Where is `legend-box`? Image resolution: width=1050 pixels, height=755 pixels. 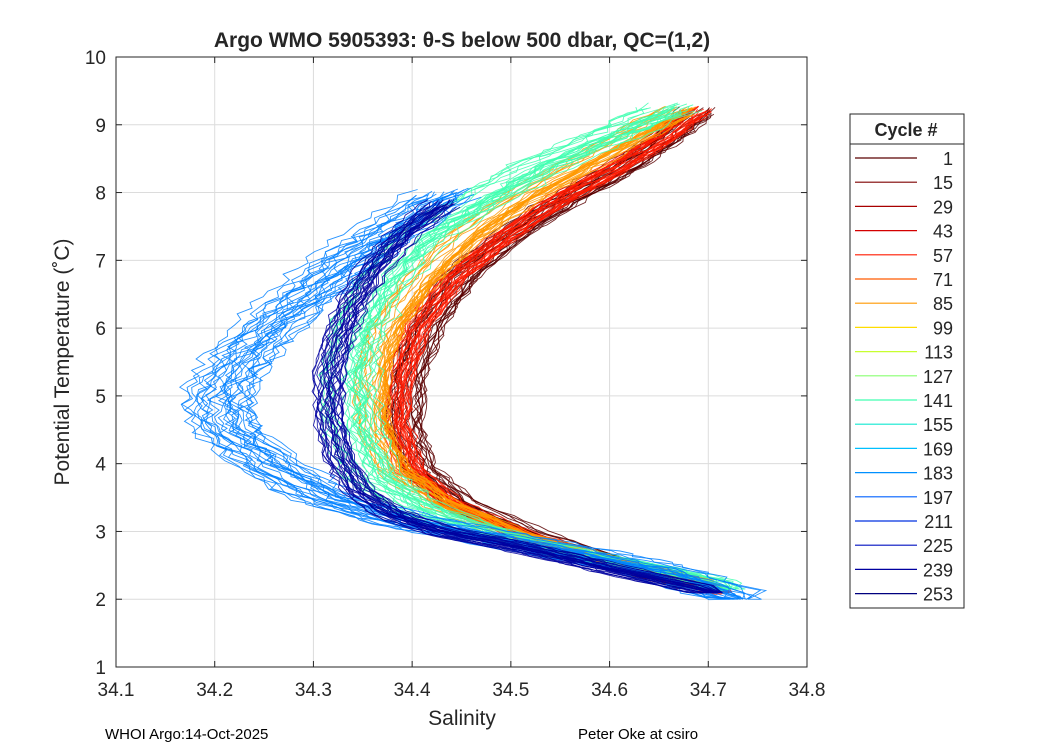 legend-box is located at coordinates (907, 361).